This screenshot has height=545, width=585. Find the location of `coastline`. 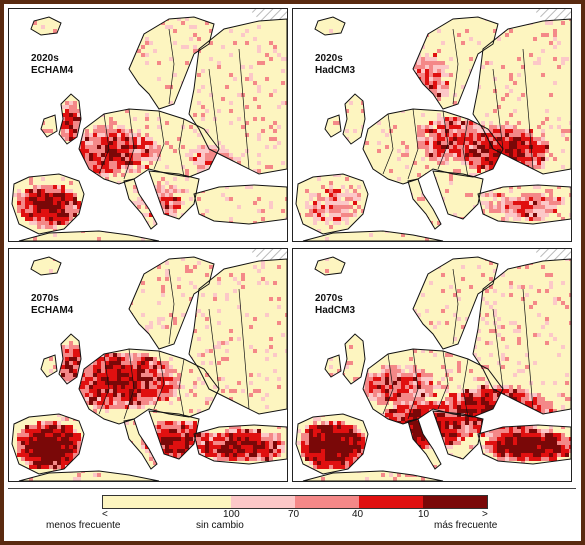

coastline is located at coordinates (140, 444).